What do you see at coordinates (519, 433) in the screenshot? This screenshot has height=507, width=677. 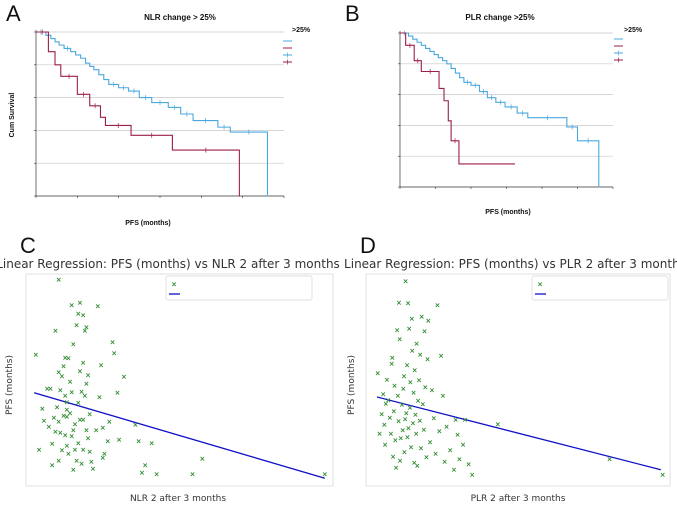 I see `regression-line` at bounding box center [519, 433].